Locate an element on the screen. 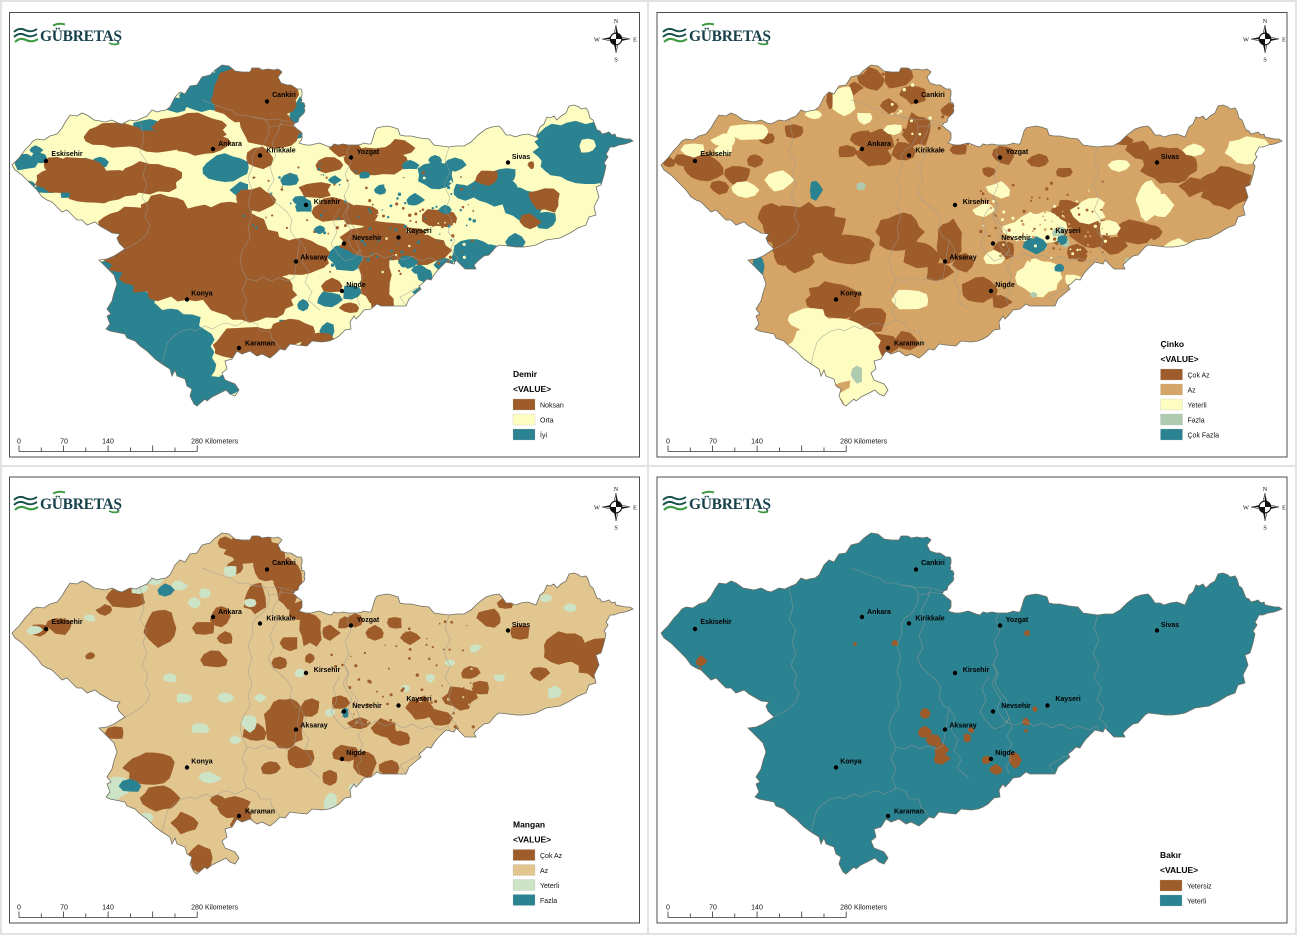  svg-text: Bakır is located at coordinates (1171, 855).